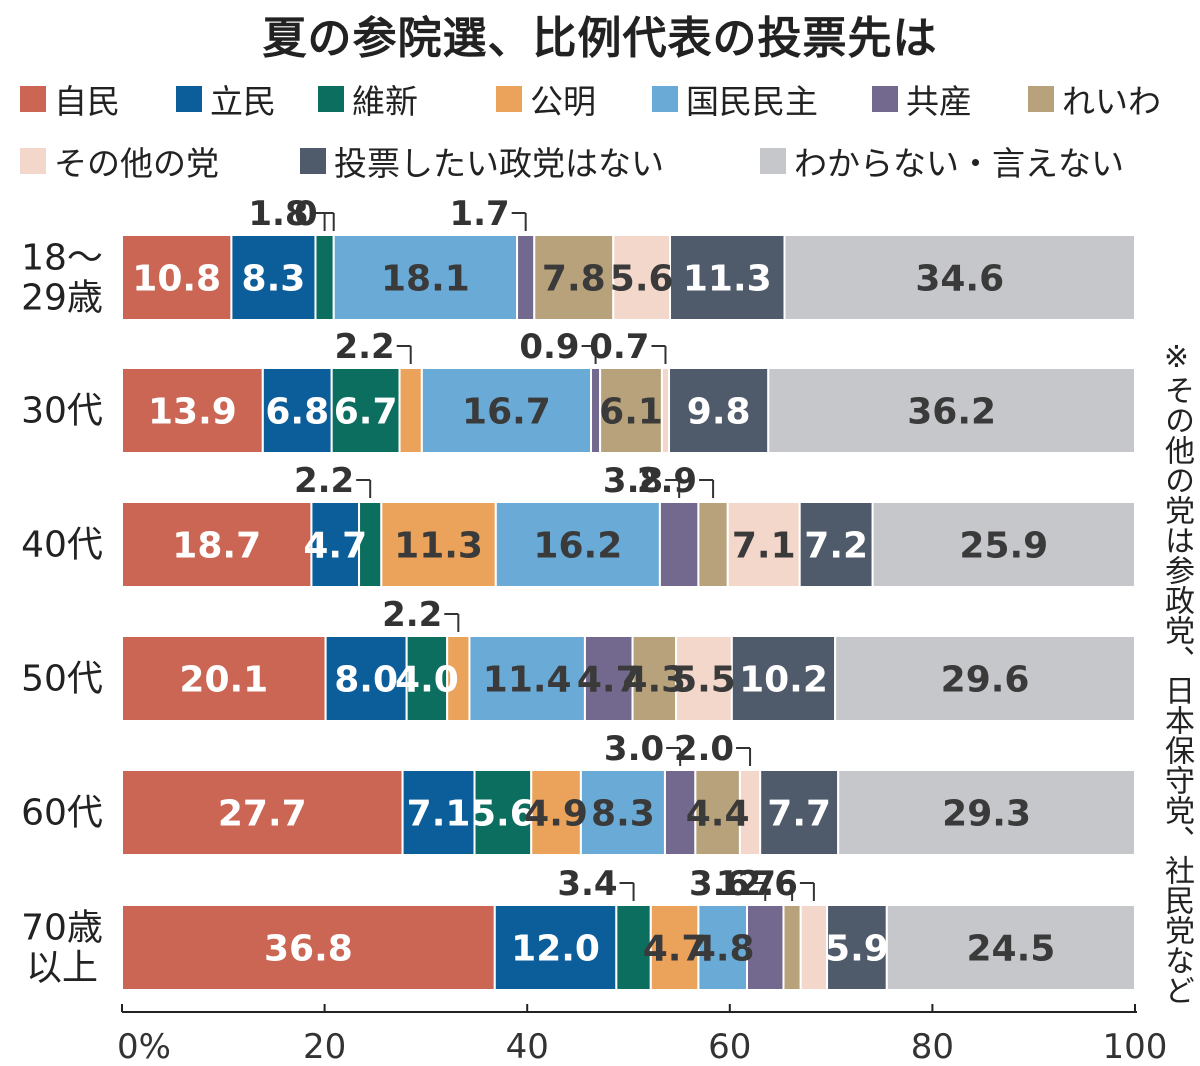 Image resolution: width=1200 pixels, height=1066 pixels. Describe the element at coordinates (278, 214) in the screenshot. I see `data-label: 1.8` at that location.